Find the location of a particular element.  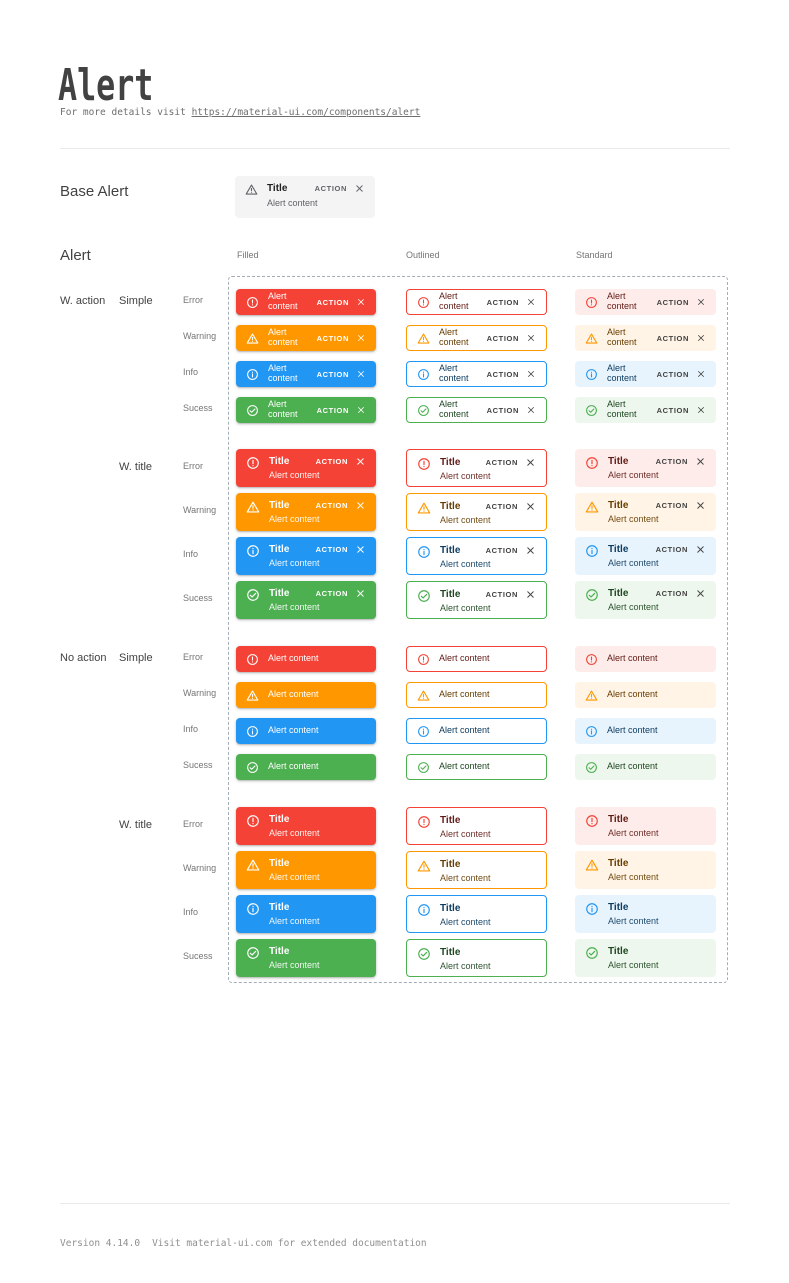

outlined-warning-alert: Alert content is located at coordinates (476, 695).